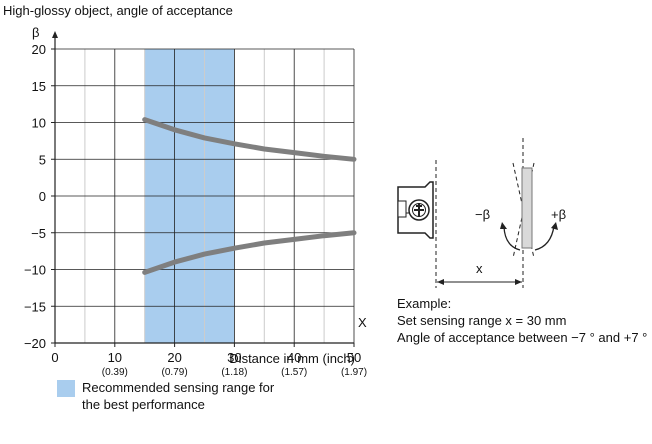  What do you see at coordinates (35, 270) in the screenshot?
I see `y-tick-label: −10` at bounding box center [35, 270].